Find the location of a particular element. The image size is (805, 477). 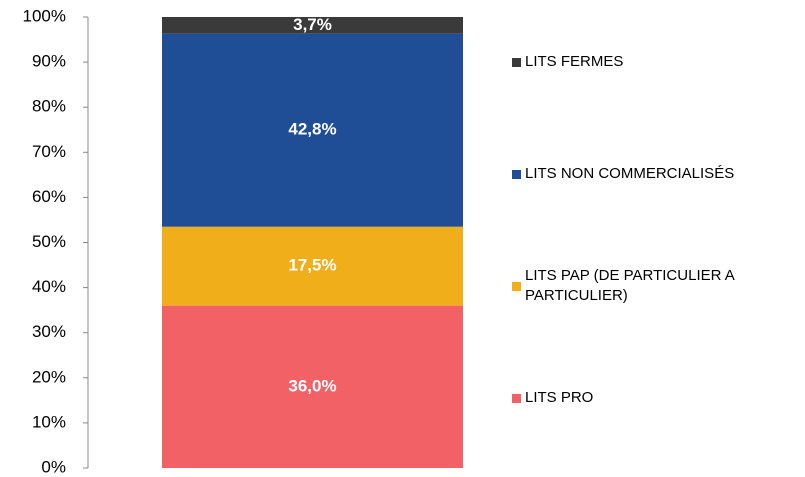

y-tick-label: 10% is located at coordinates (49, 421).